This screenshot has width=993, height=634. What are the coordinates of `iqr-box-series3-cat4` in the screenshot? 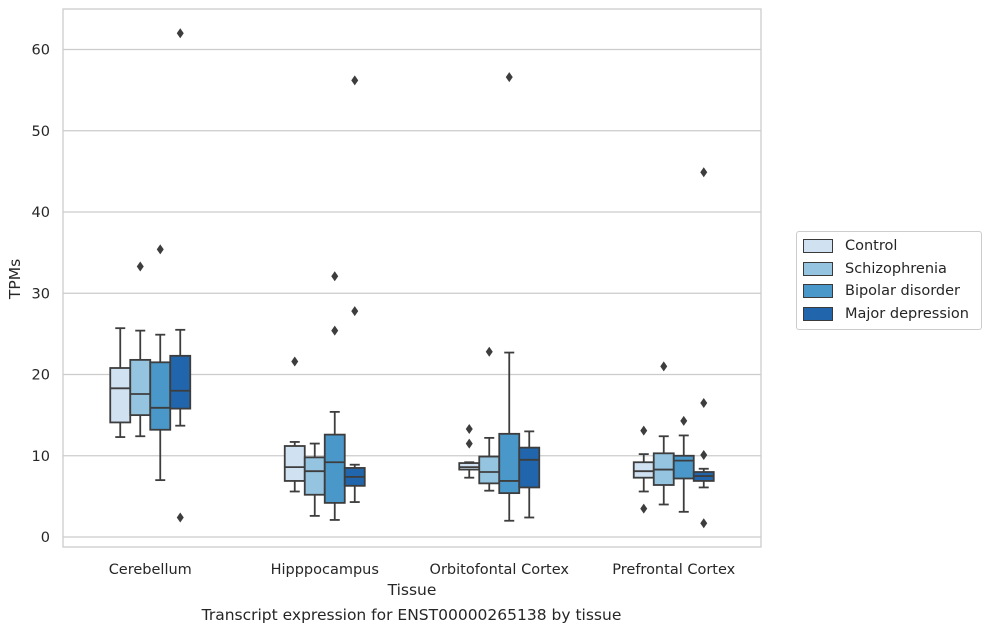 It's located at (683, 467).